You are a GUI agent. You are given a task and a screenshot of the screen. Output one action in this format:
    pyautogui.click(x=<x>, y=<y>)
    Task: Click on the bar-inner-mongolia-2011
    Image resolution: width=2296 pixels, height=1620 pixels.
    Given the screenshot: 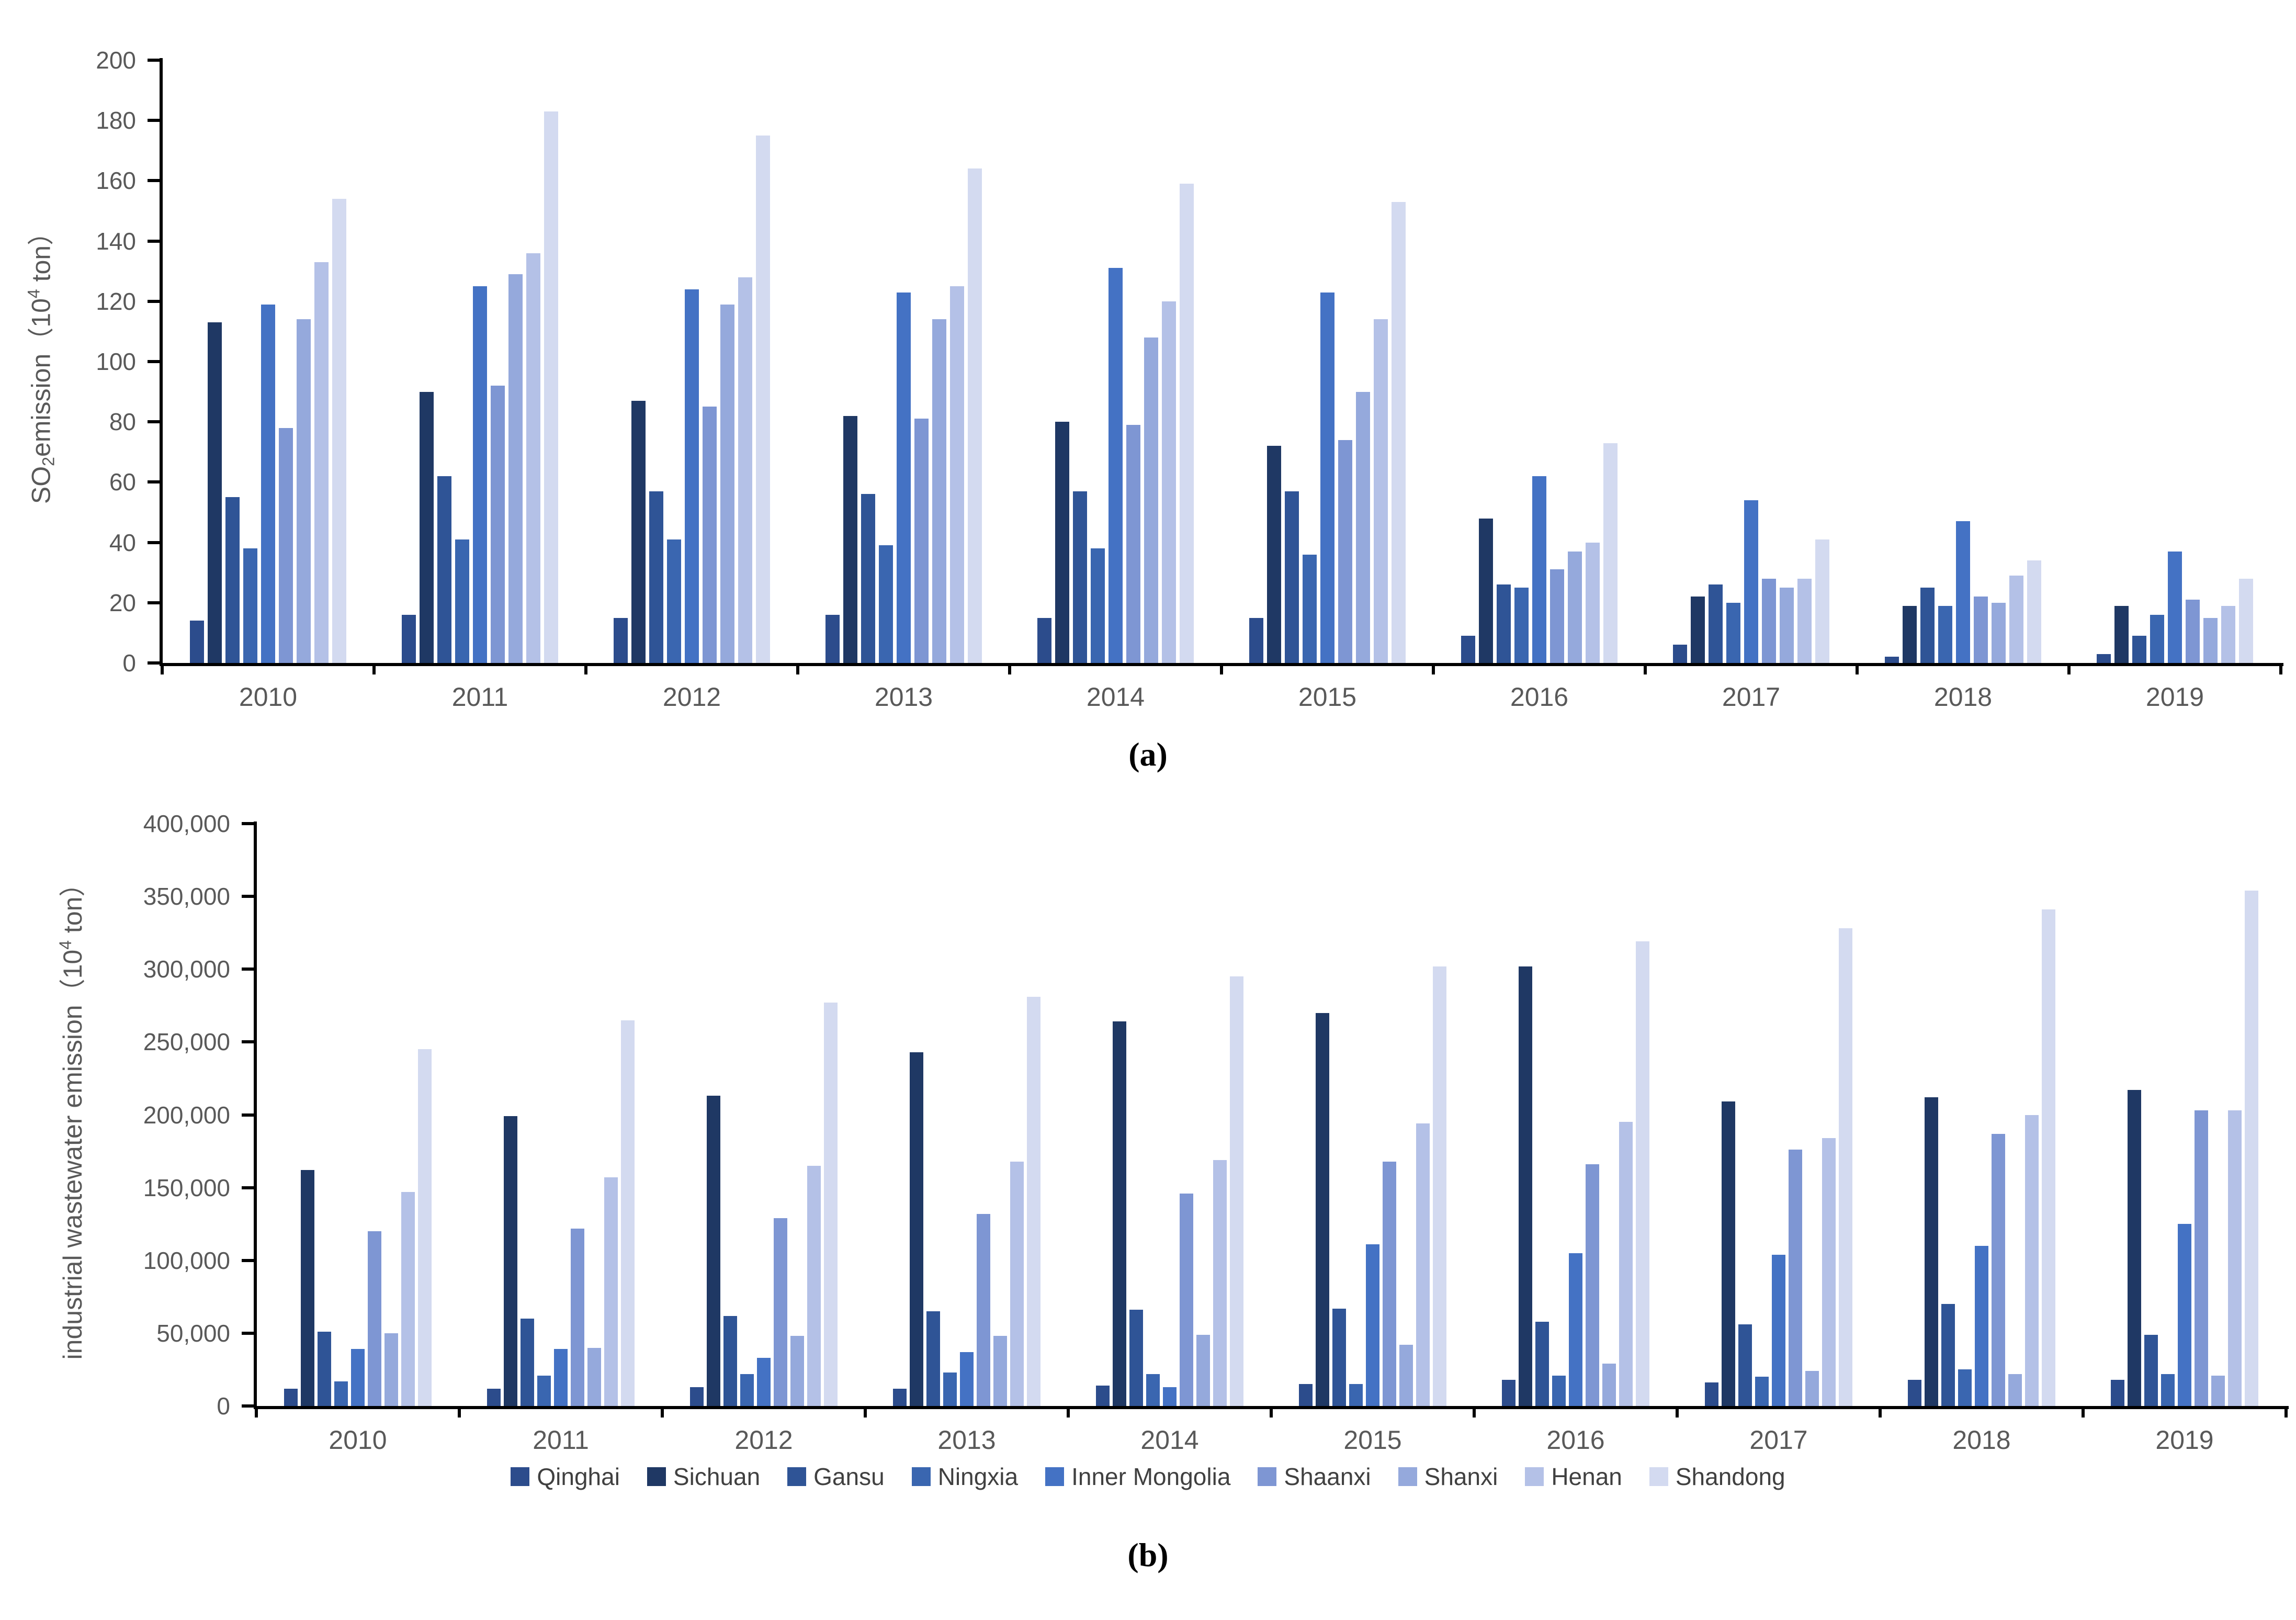 What is the action you would take?
    pyautogui.click(x=480, y=475)
    